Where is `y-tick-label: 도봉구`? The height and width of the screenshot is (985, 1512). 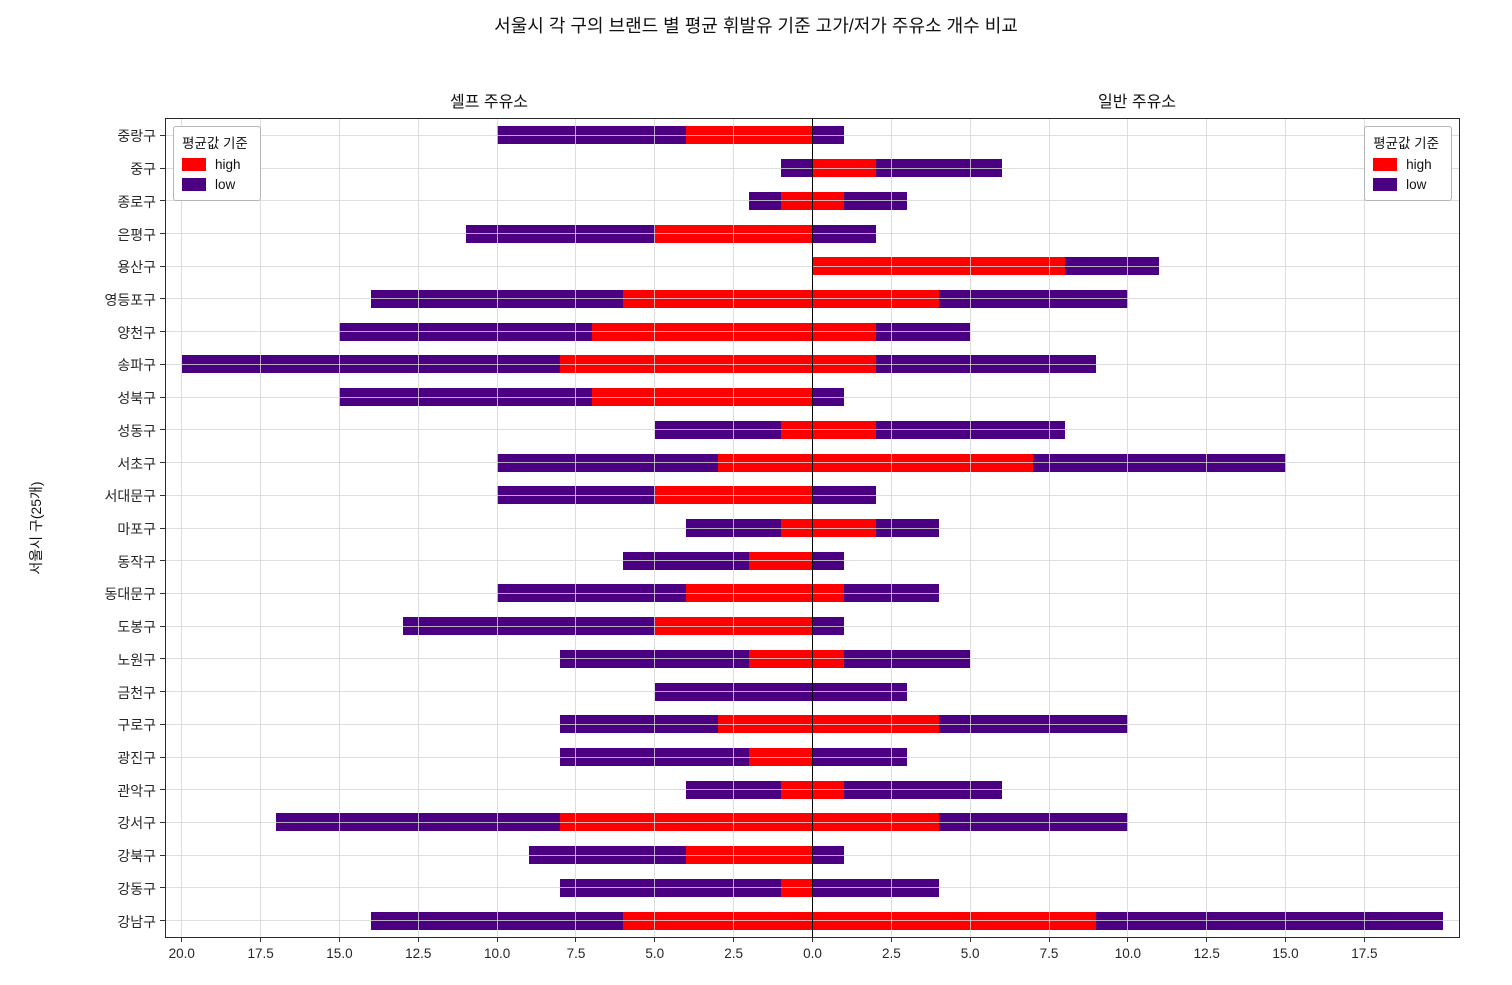 y-tick-label: 도봉구 is located at coordinates (136, 627).